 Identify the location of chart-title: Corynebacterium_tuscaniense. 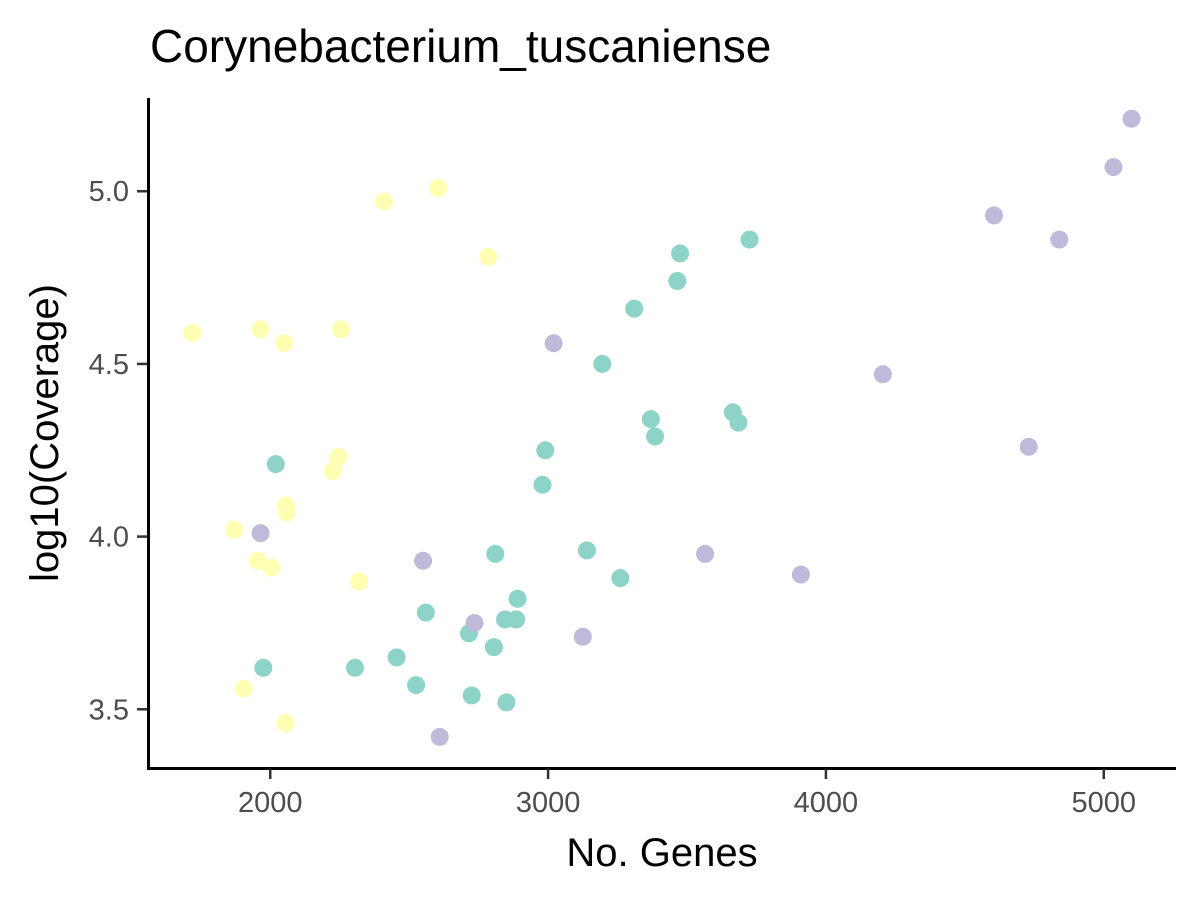
(460, 46).